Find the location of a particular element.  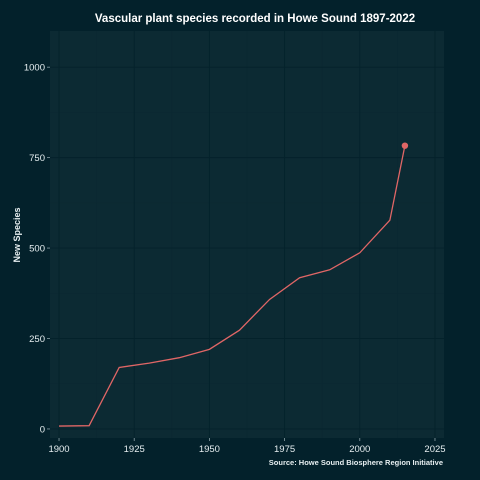

x-tick-label: 2000 is located at coordinates (359, 449).